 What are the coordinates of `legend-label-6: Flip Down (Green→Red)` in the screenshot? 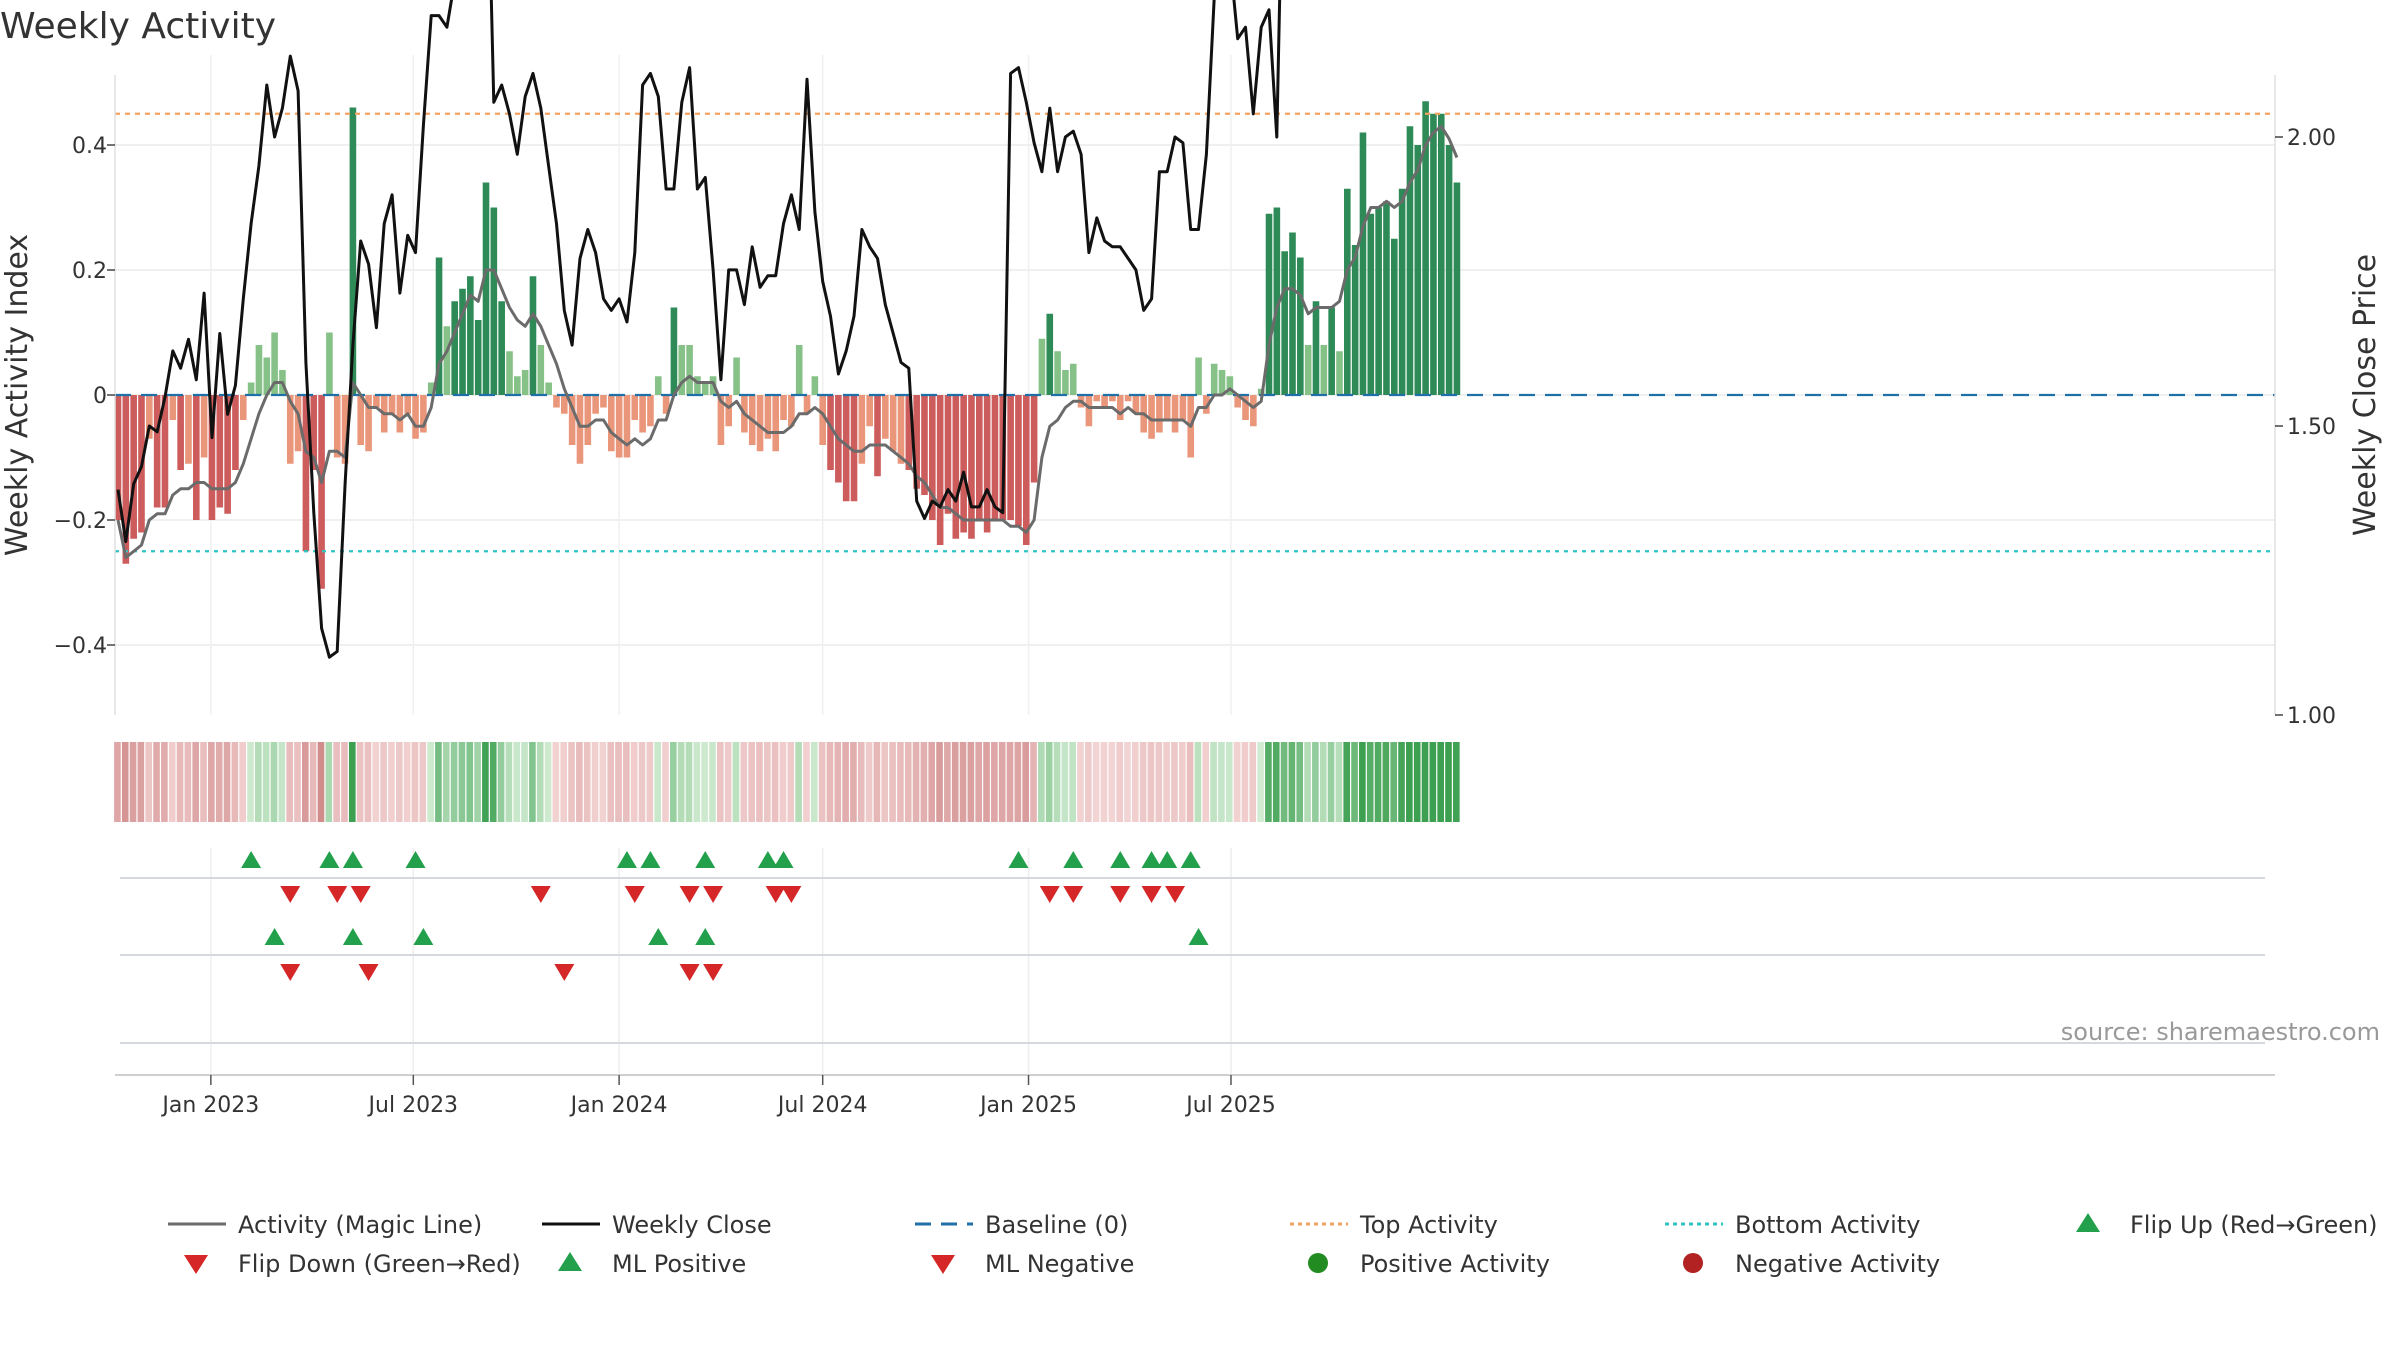 It's located at (379, 1264).